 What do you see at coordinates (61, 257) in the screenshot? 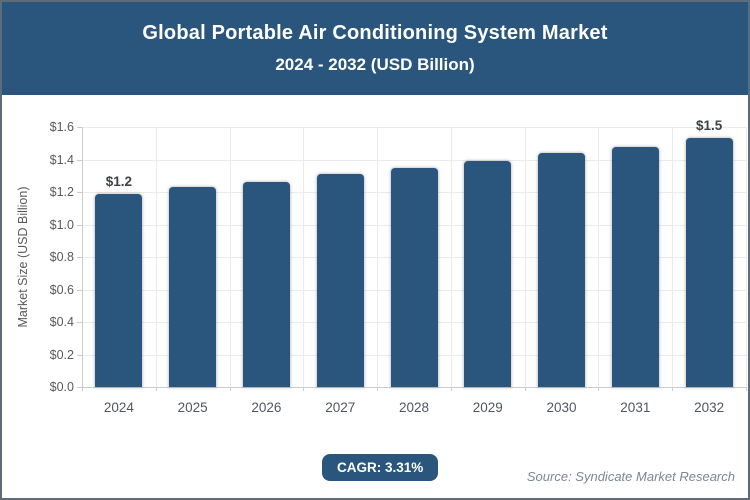
I see `y-axis-tick-label: $0.8` at bounding box center [61, 257].